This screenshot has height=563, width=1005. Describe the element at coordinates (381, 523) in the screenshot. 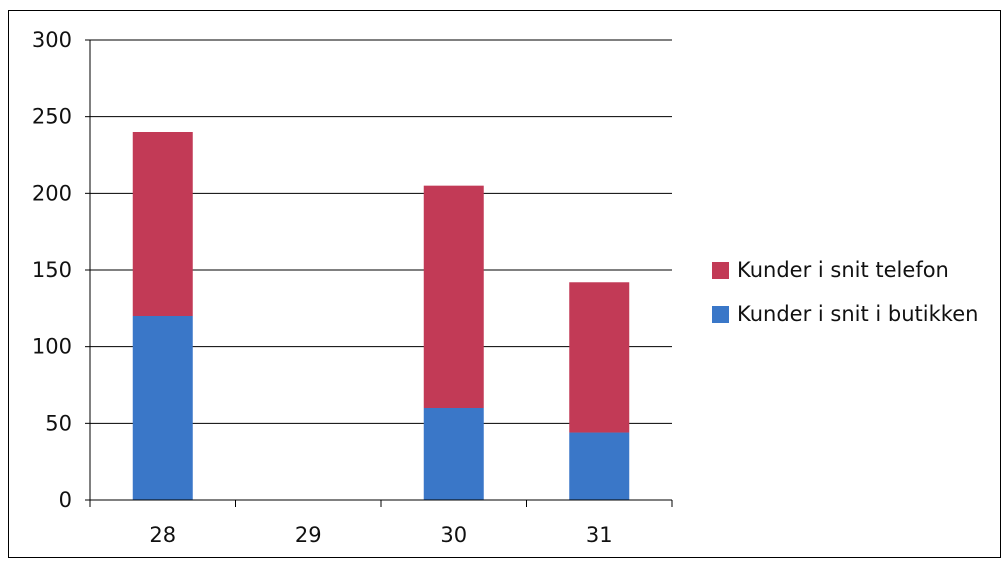

I see `x-axis: 28 29 30 31` at that location.